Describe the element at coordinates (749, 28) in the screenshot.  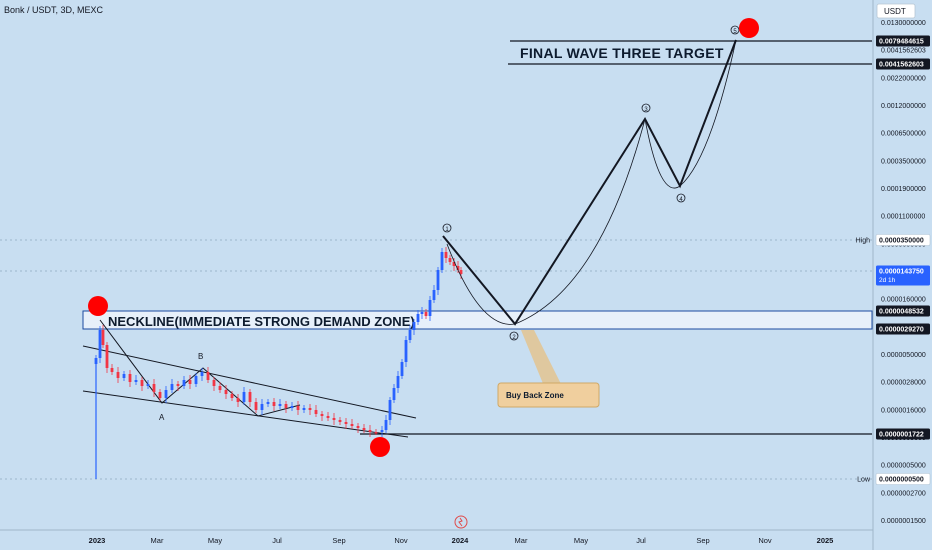
I see `target-marker-dot` at that location.